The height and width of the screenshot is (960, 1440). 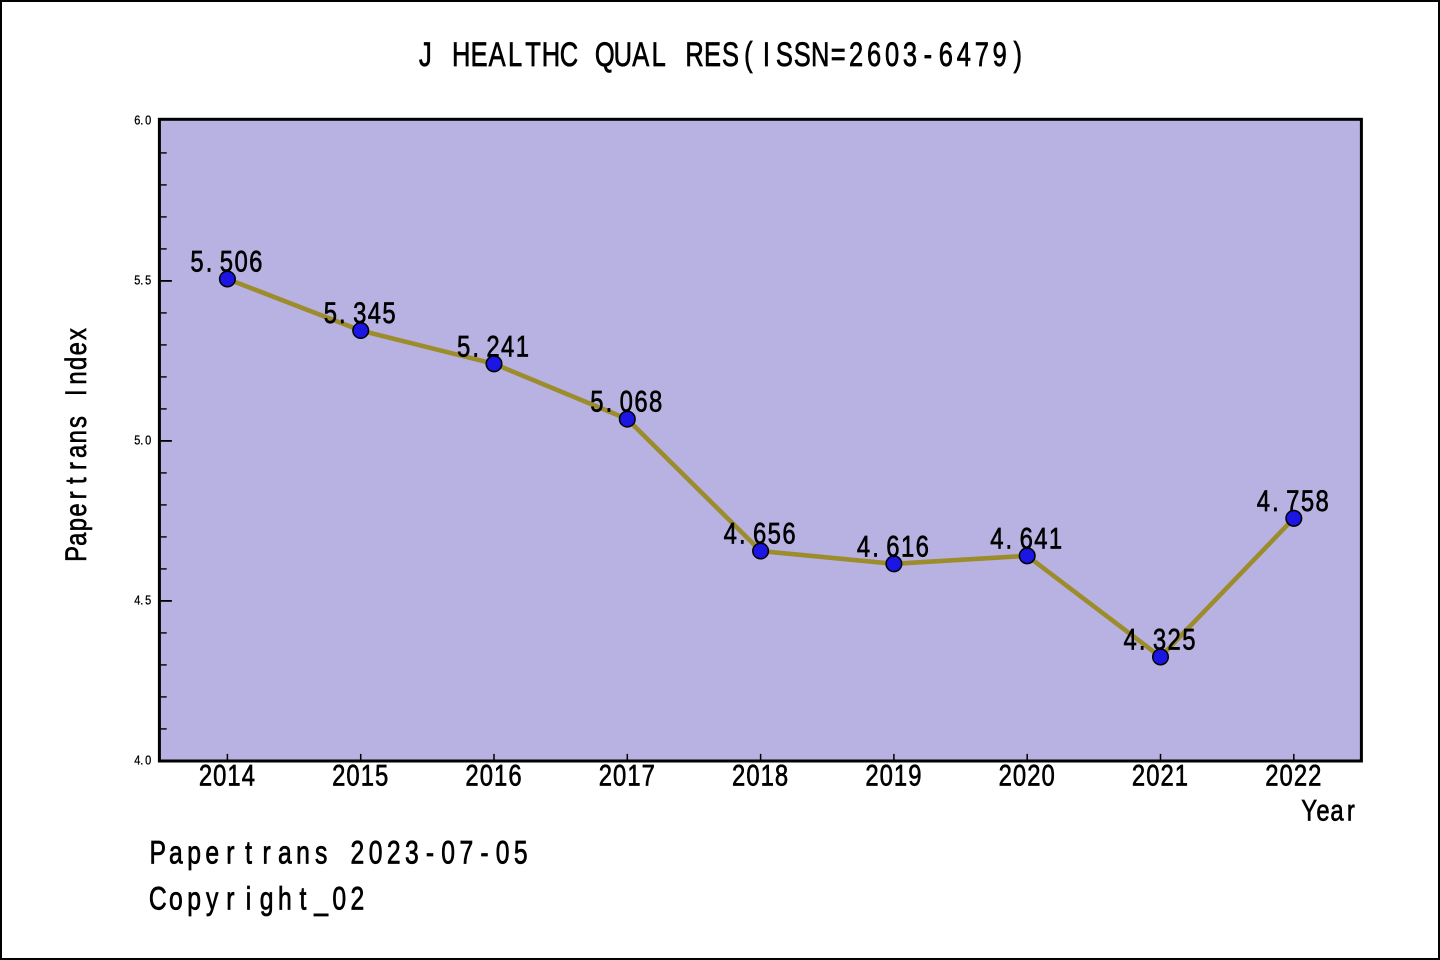 I want to click on svg-text: N, so click(x=820, y=55).